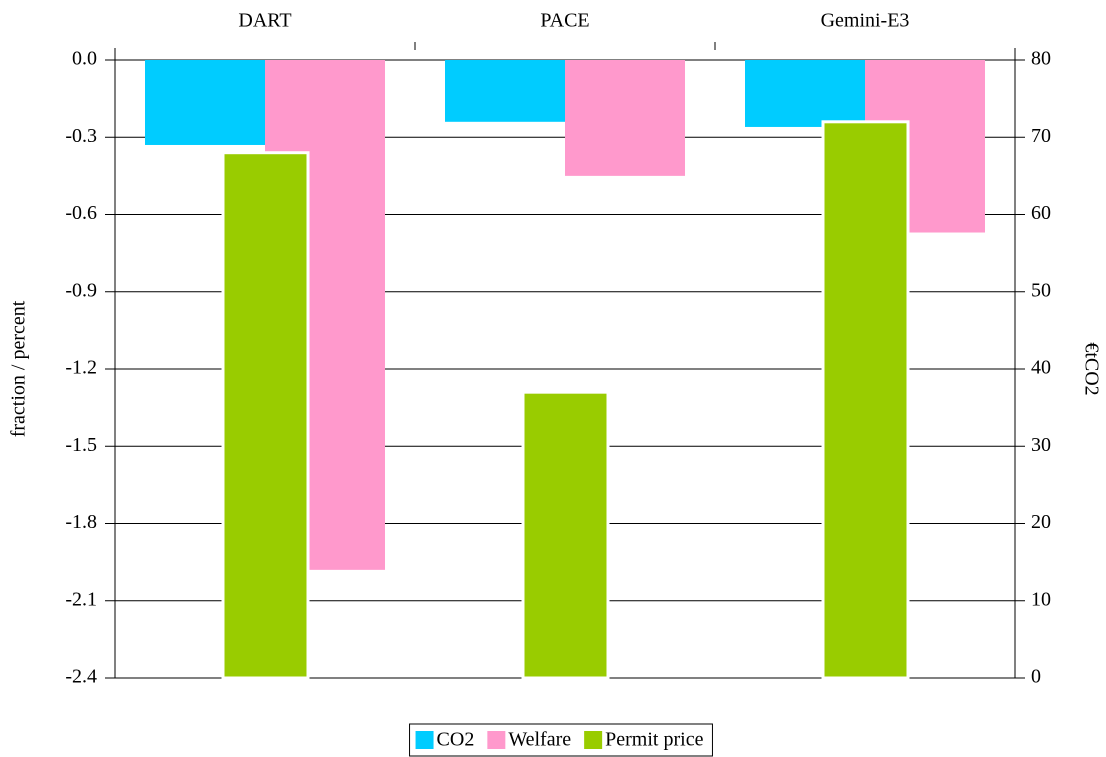 Image resolution: width=1106 pixels, height=757 pixels. What do you see at coordinates (1041, 59) in the screenshot?
I see `y2-tick-label: 80` at bounding box center [1041, 59].